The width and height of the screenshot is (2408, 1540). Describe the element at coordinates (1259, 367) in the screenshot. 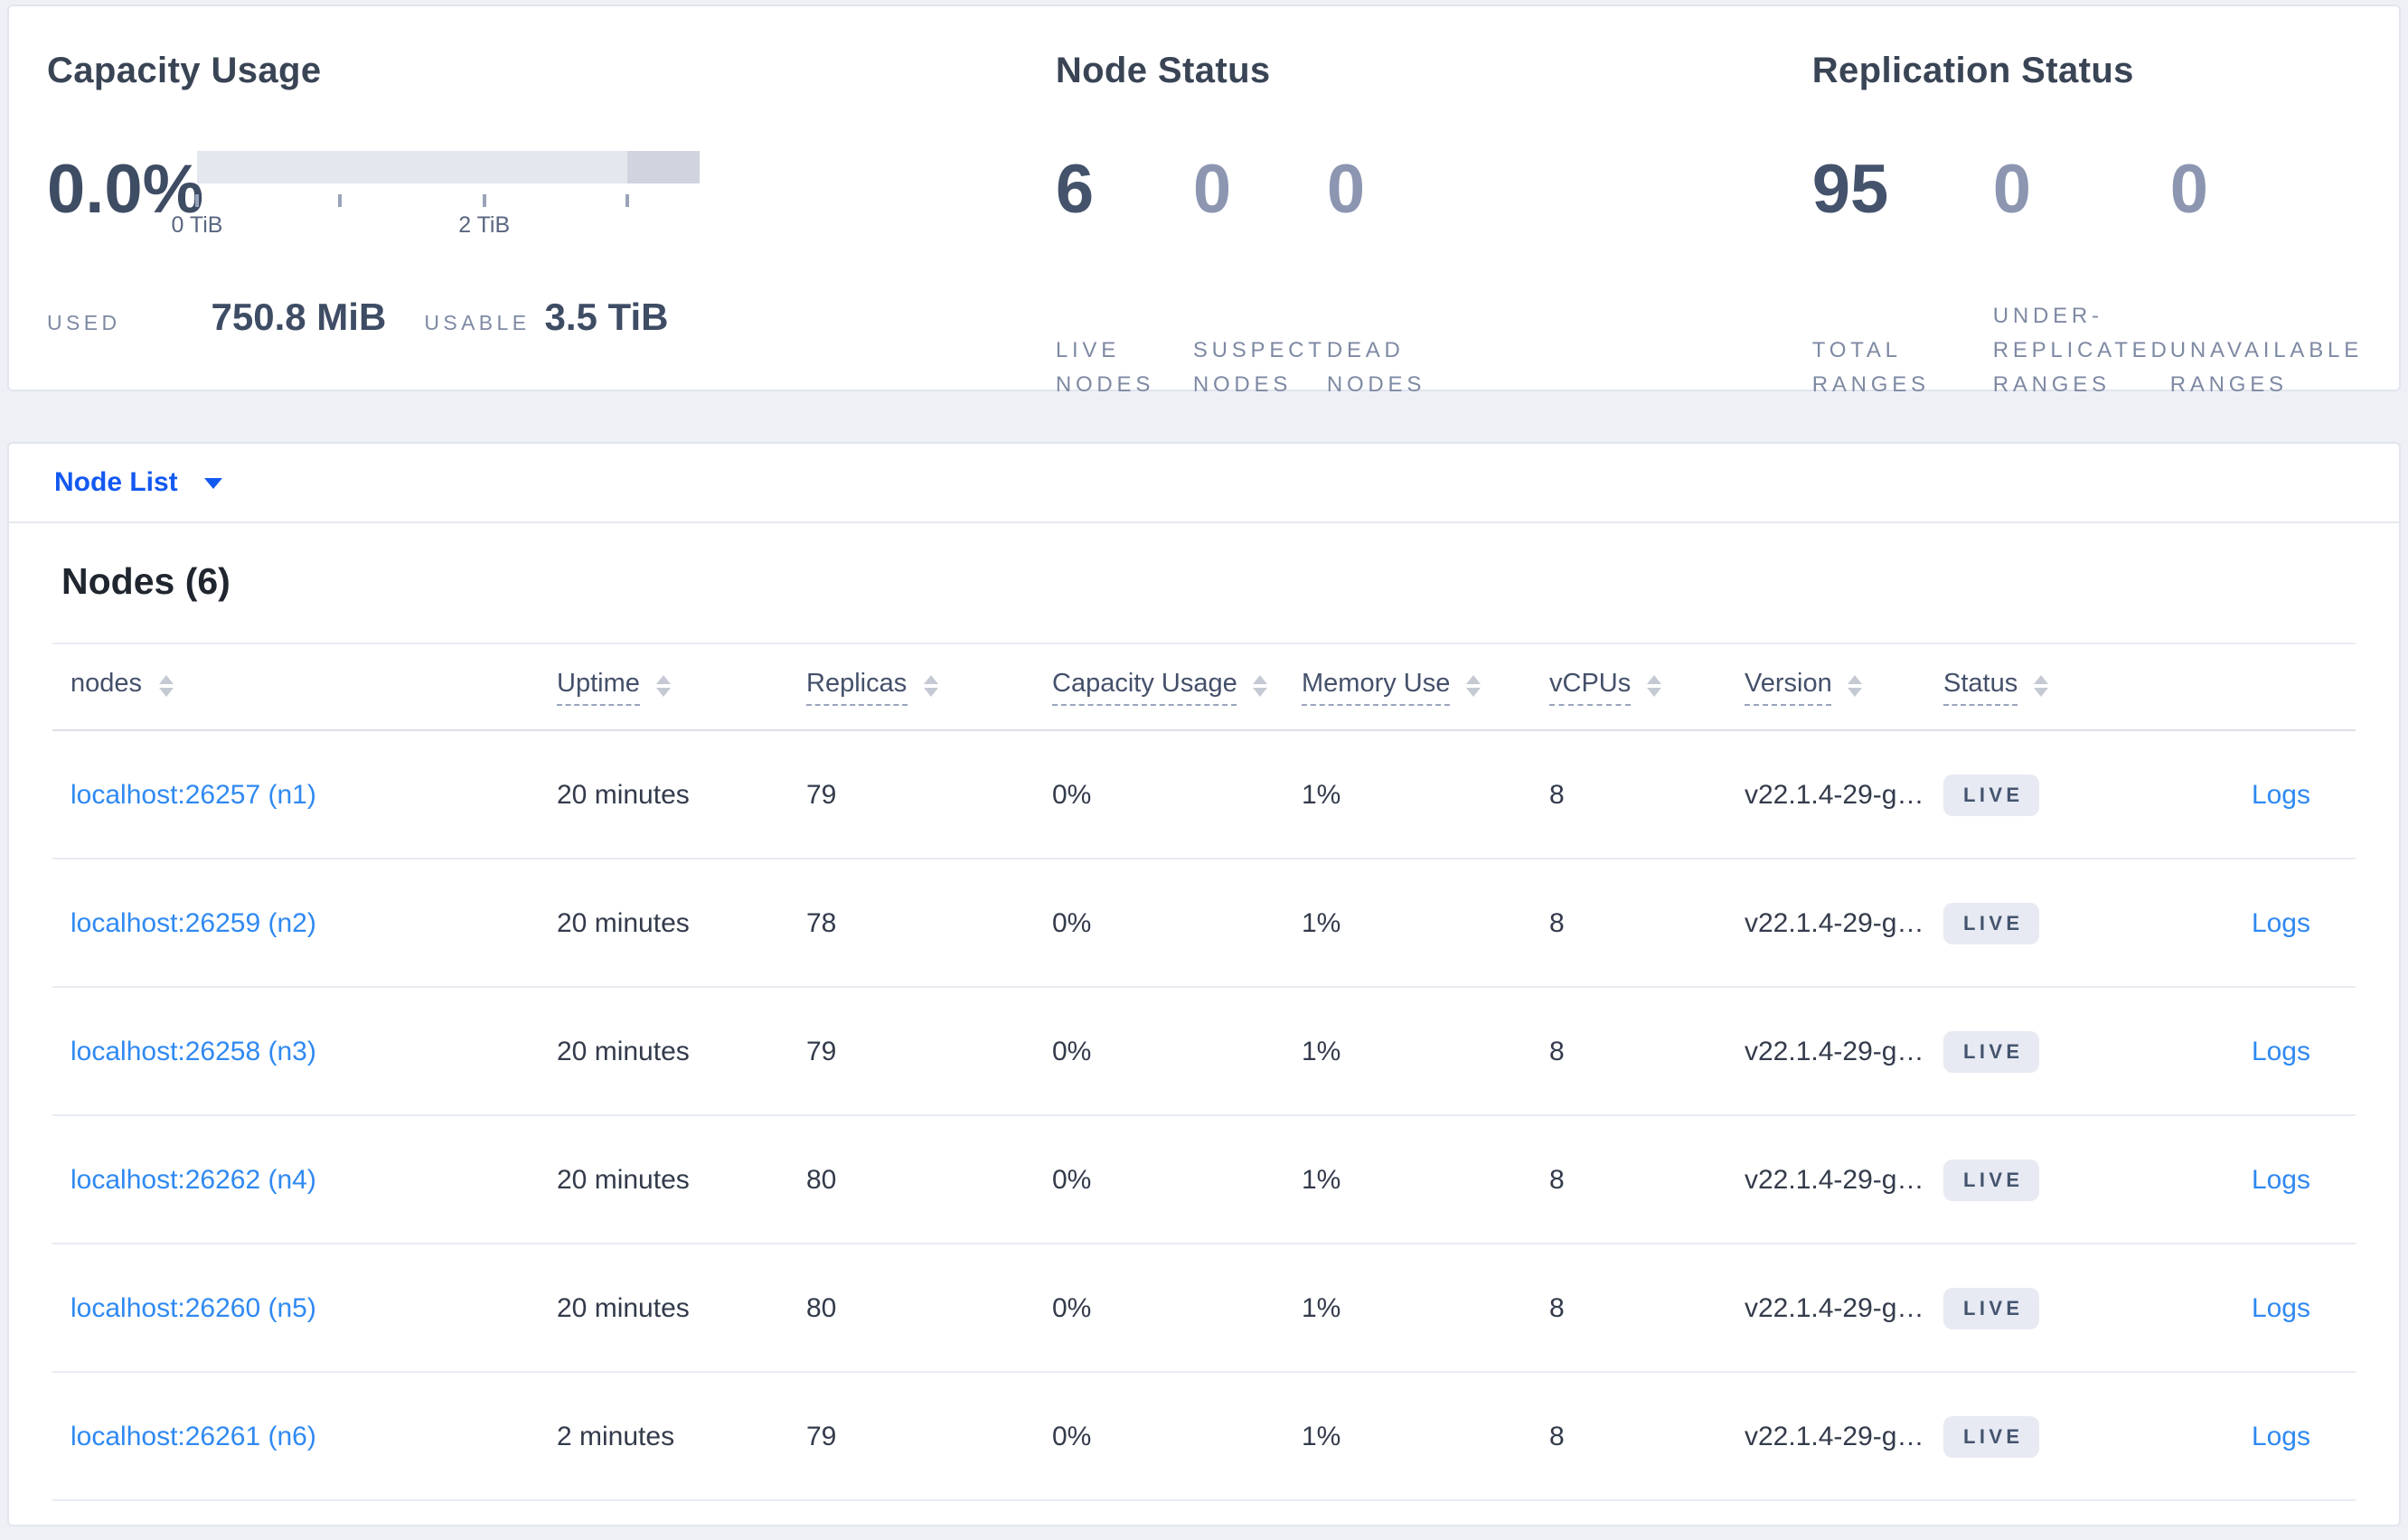

I see `stat-label: SUSPECT NODES` at that location.